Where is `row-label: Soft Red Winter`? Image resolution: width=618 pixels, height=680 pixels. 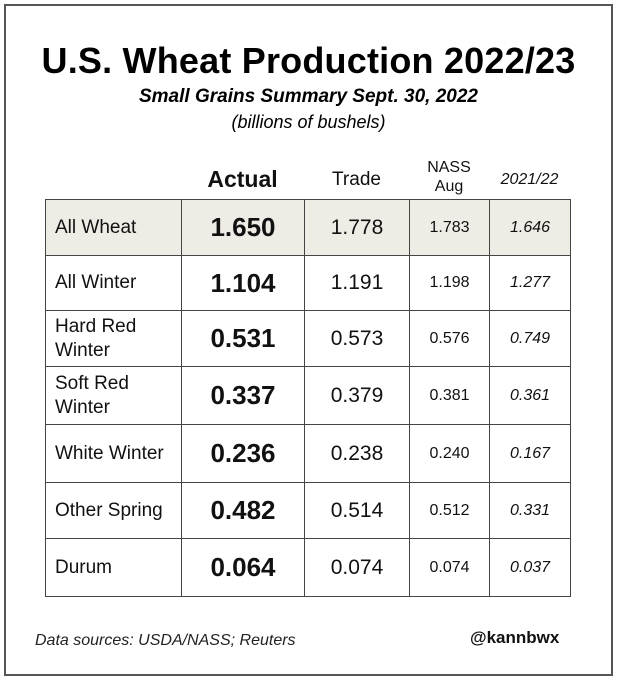
row-label: Soft Red Winter is located at coordinates (113, 395).